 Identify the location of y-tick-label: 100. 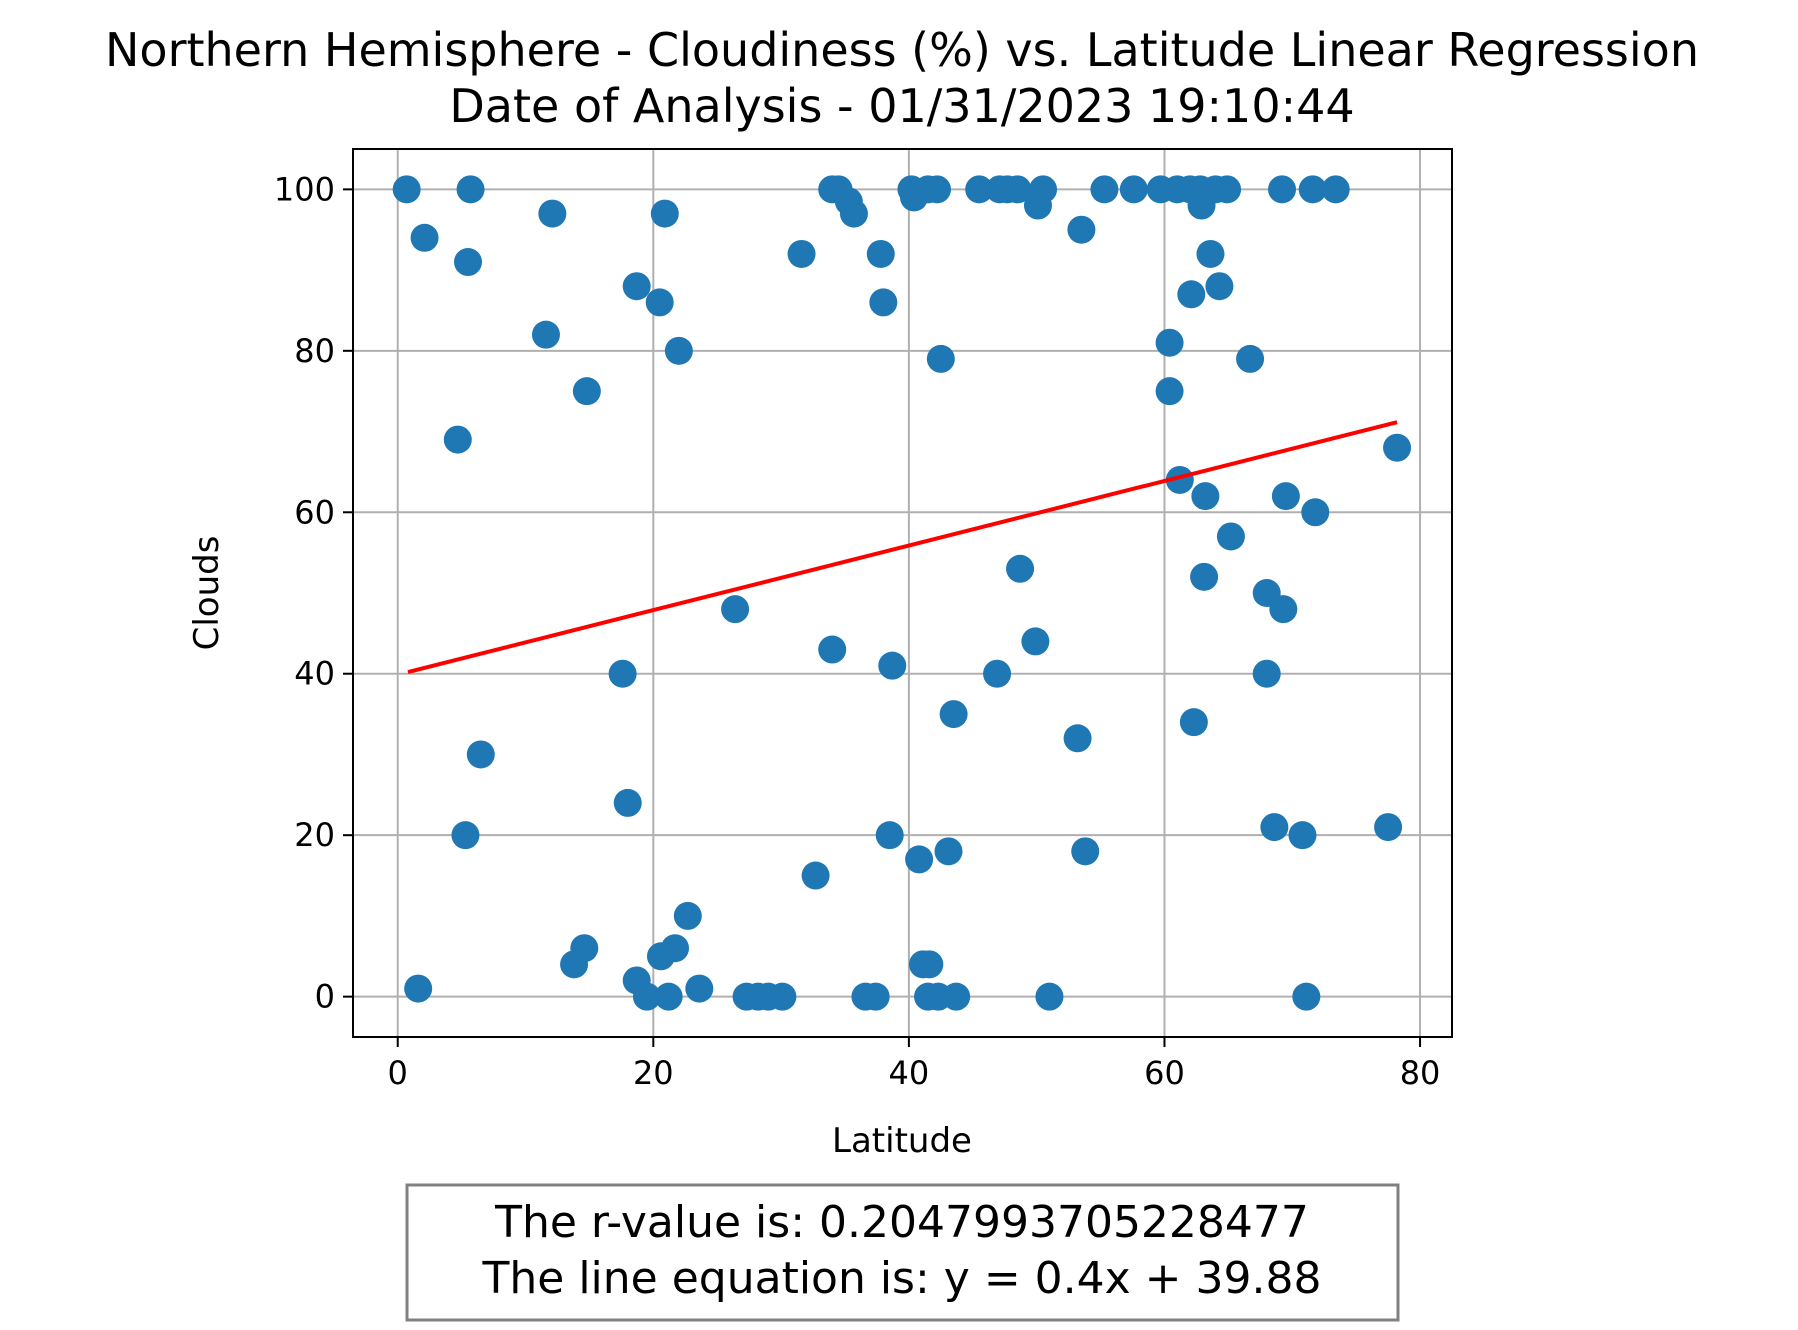
(304, 189).